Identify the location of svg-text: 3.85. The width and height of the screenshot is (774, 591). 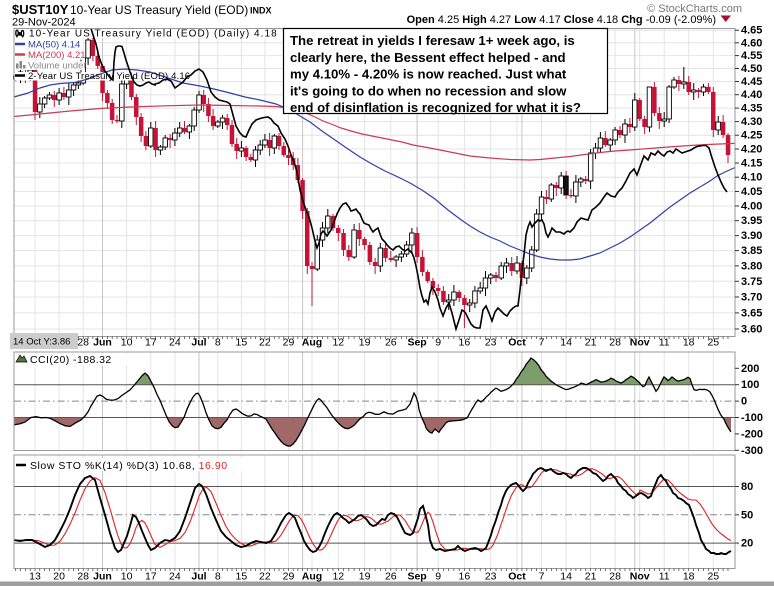
(751, 251).